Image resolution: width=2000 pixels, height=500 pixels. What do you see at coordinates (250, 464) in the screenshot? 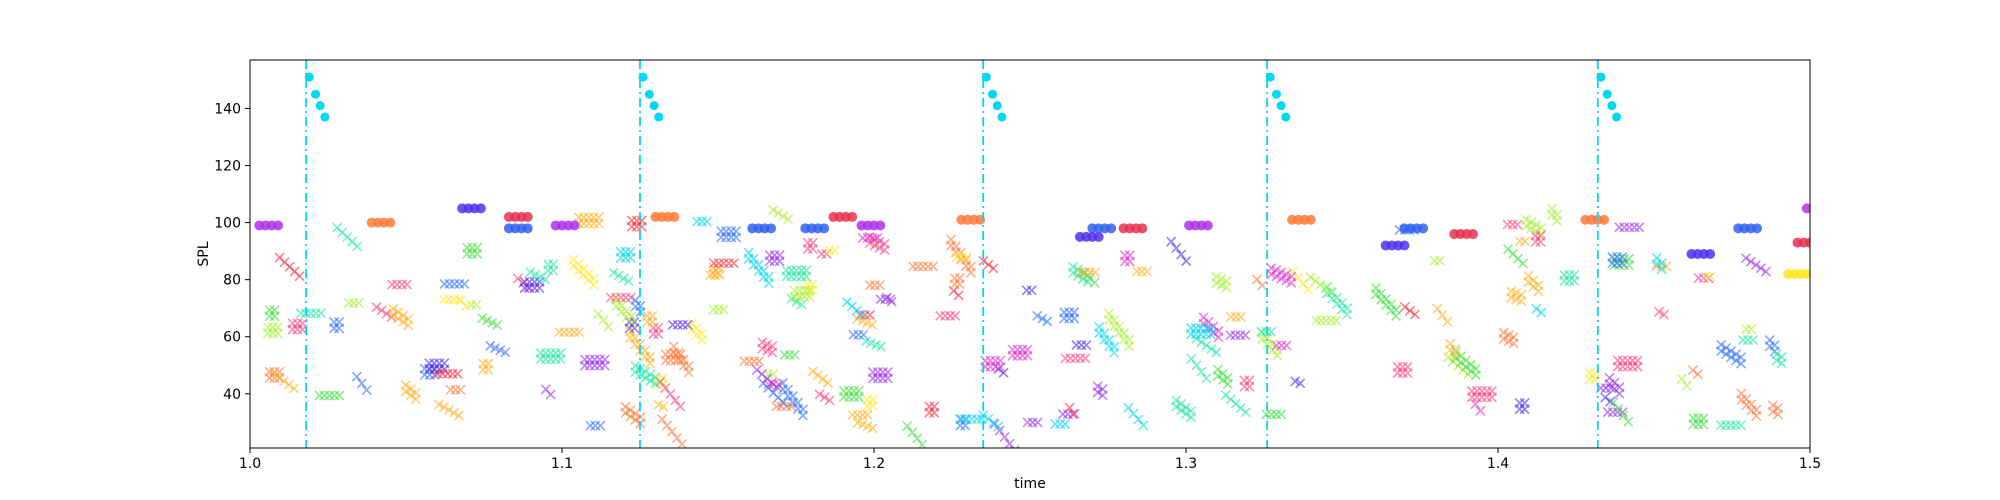
I see `x-tick-label: 1.0` at bounding box center [250, 464].